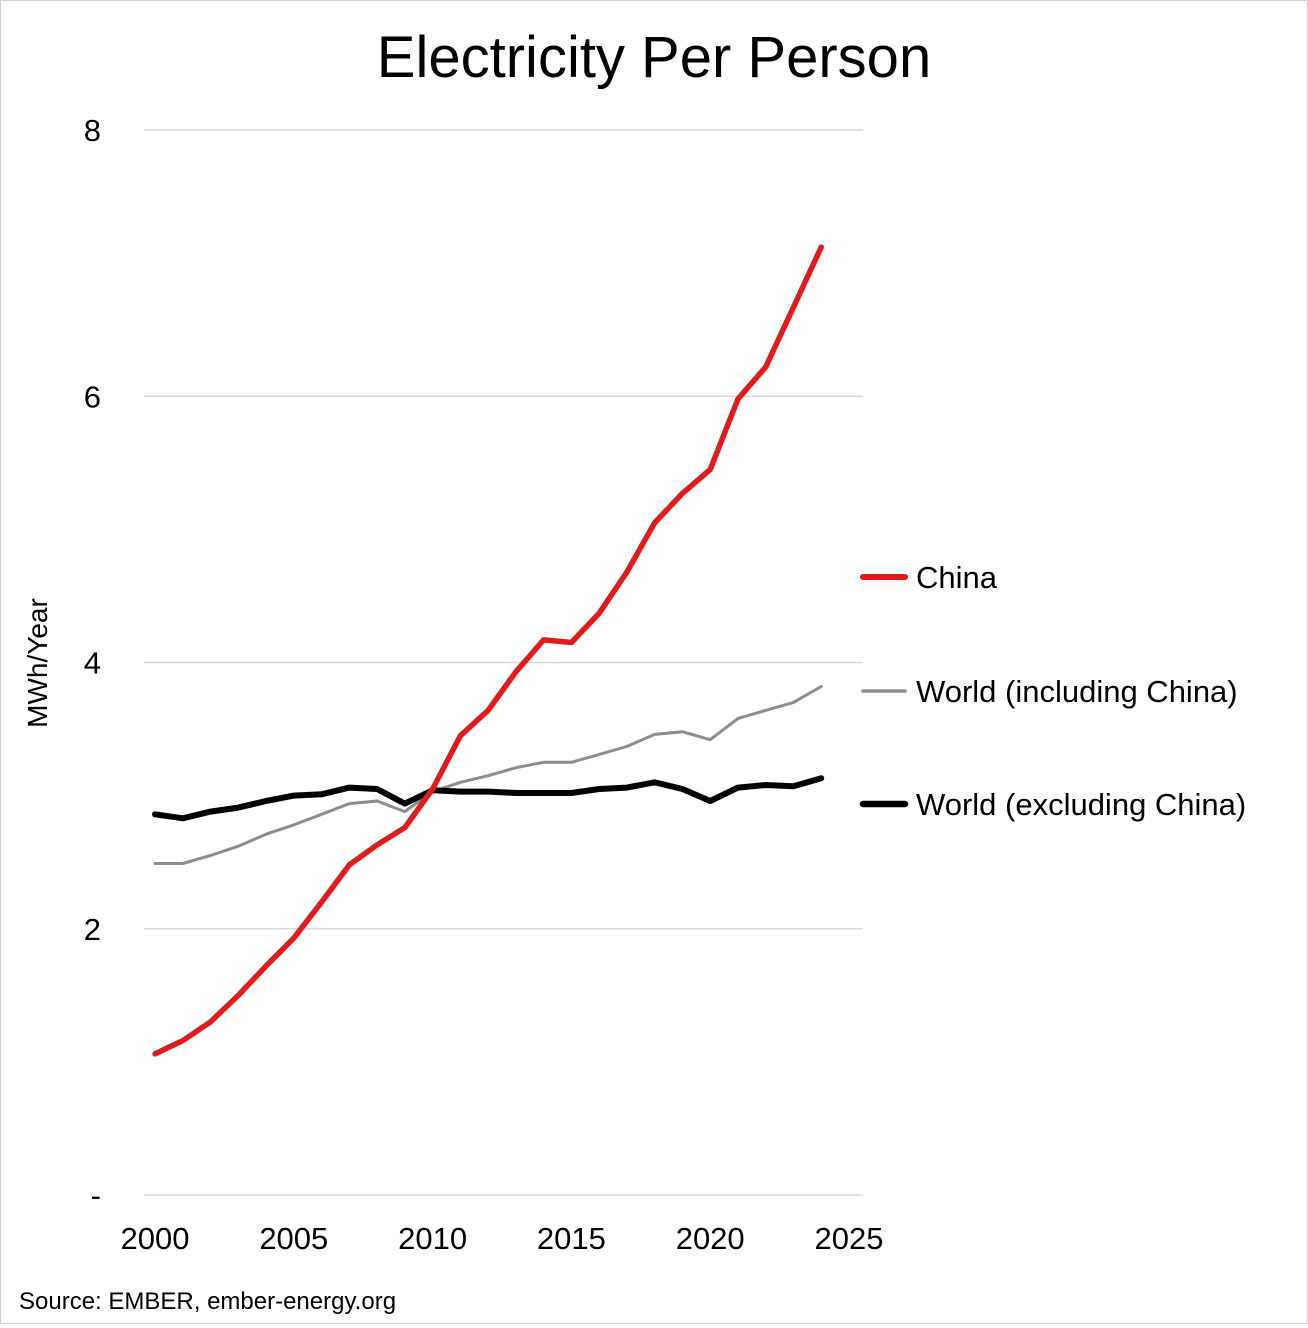  I want to click on y-tick-label-2: 4, so click(92, 663).